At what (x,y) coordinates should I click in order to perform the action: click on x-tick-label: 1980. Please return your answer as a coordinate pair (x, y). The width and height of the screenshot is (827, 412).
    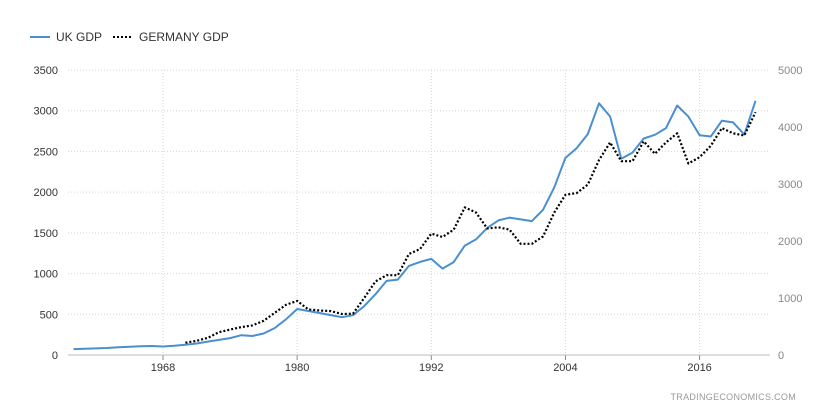
    Looking at the image, I should click on (297, 368).